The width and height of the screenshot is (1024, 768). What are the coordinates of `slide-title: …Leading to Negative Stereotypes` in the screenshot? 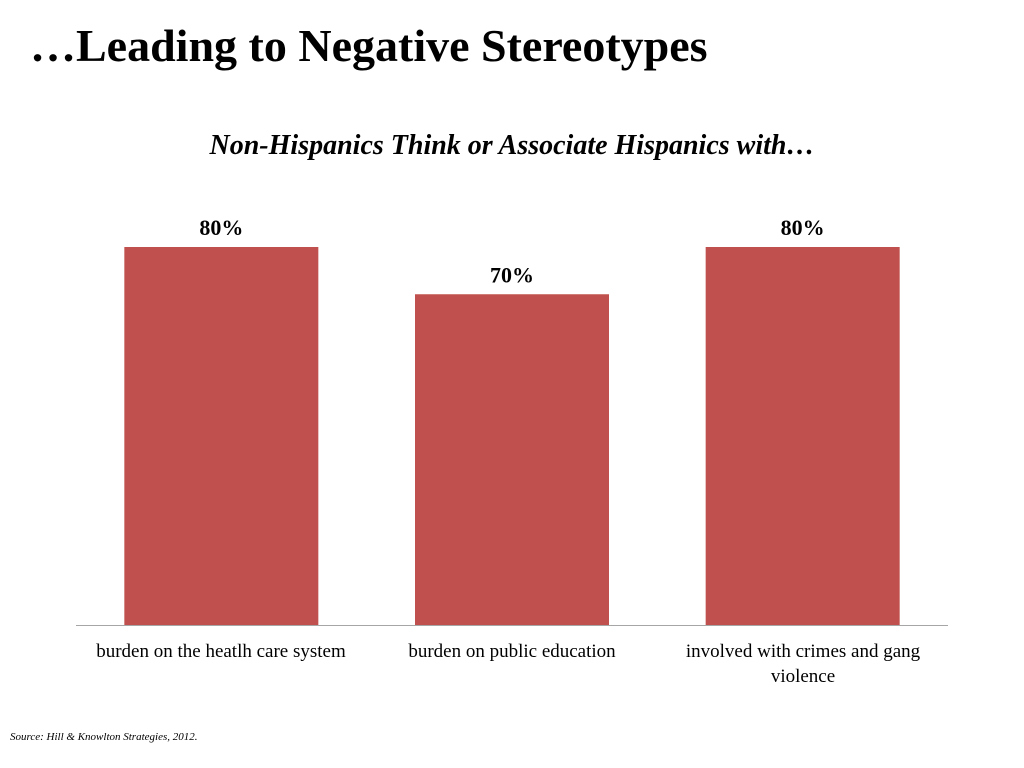 It's located at (369, 45).